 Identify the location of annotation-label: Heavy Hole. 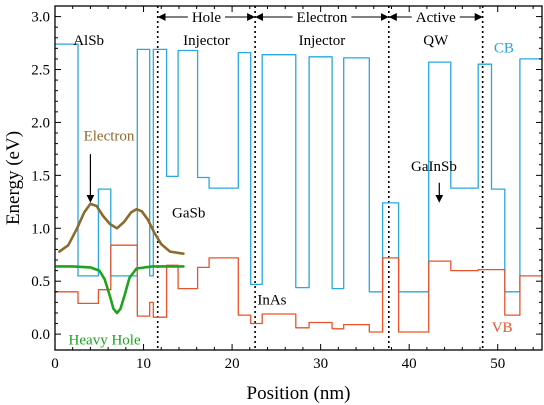
(105, 341).